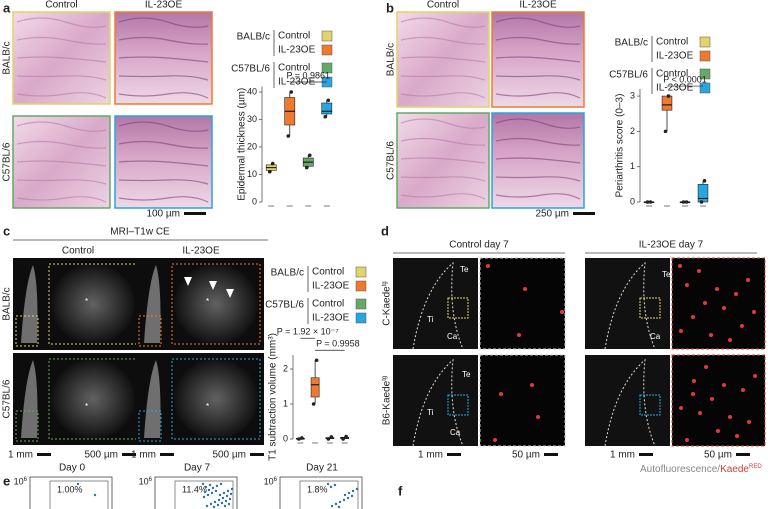 The image size is (768, 509). What do you see at coordinates (317, 489) in the screenshot?
I see `gate-percent: 1.8%` at bounding box center [317, 489].